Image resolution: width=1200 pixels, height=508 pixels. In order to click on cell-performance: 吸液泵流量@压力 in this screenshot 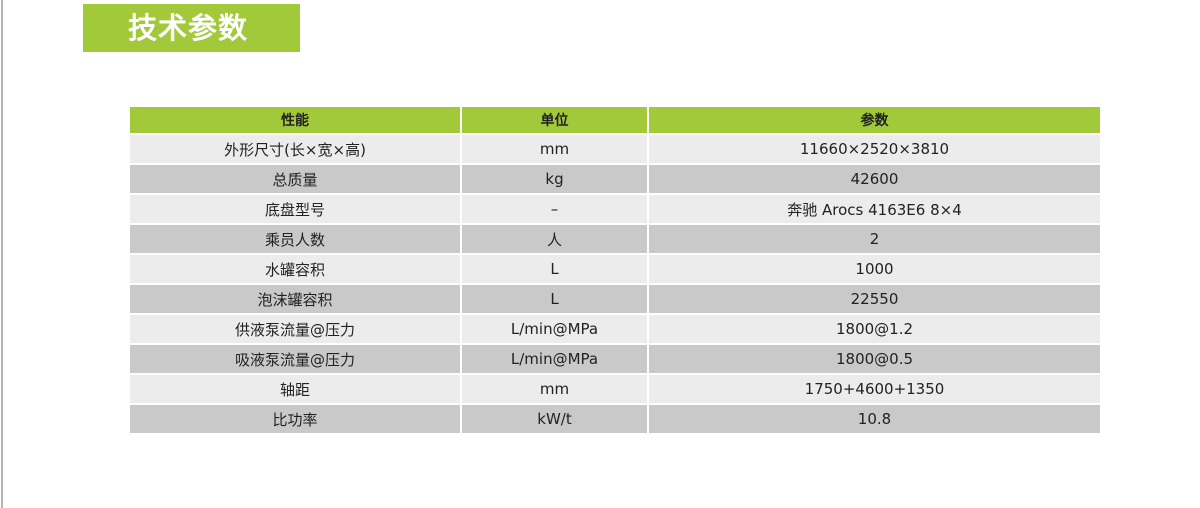, I will do `click(295, 359)`.